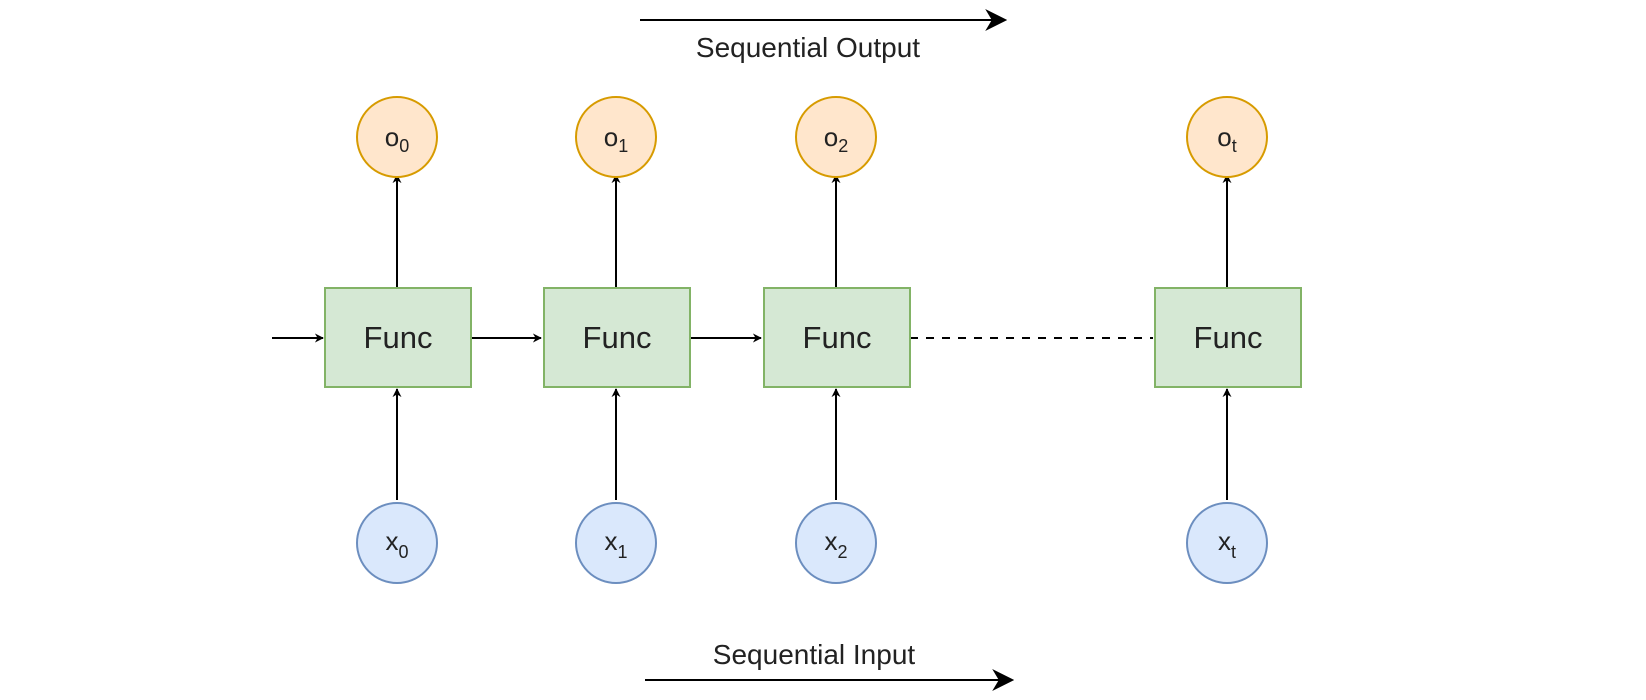 Image resolution: width=1646 pixels, height=700 pixels. I want to click on step-1: Func o1 x1, so click(617, 340).